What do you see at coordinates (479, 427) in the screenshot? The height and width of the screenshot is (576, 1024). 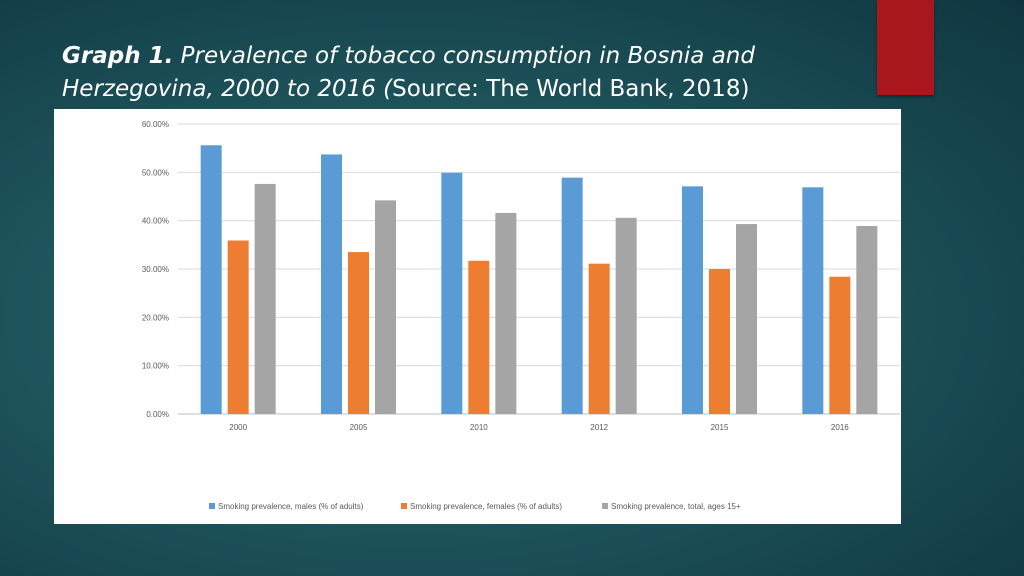 I see `x-tick-label: 2010` at bounding box center [479, 427].